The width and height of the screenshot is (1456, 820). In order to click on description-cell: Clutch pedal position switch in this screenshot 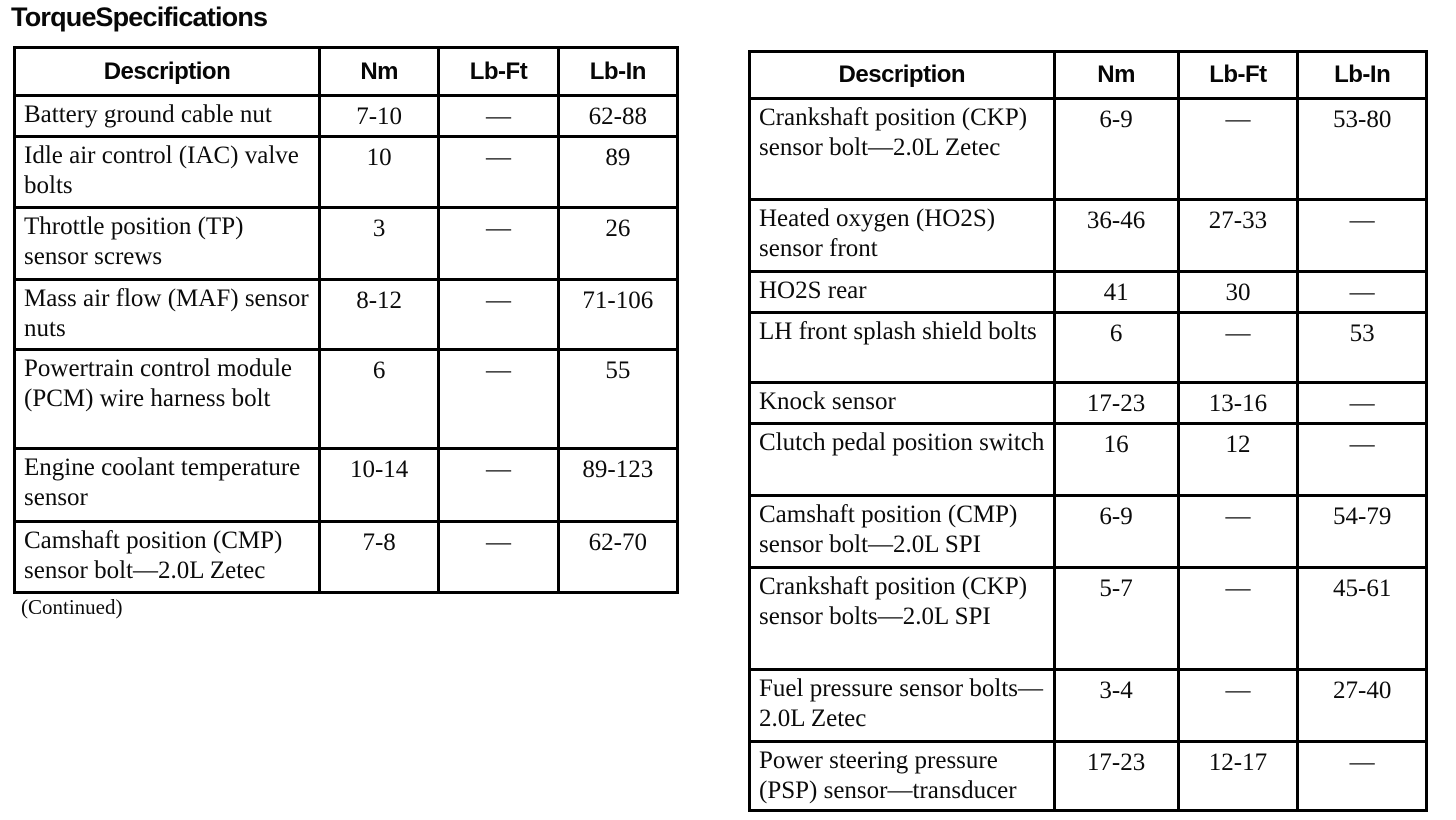, I will do `click(902, 459)`.